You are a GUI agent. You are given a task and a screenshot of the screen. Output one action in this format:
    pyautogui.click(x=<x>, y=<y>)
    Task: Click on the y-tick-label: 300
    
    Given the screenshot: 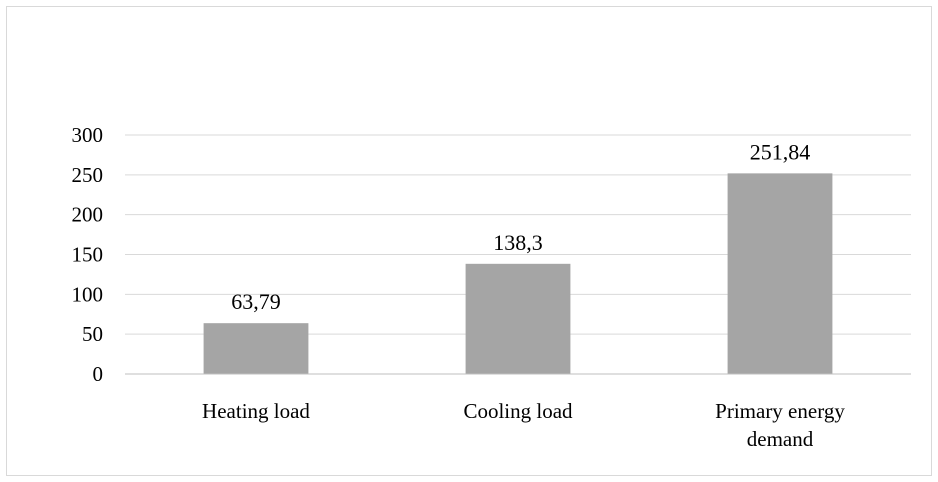 What is the action you would take?
    pyautogui.click(x=88, y=135)
    